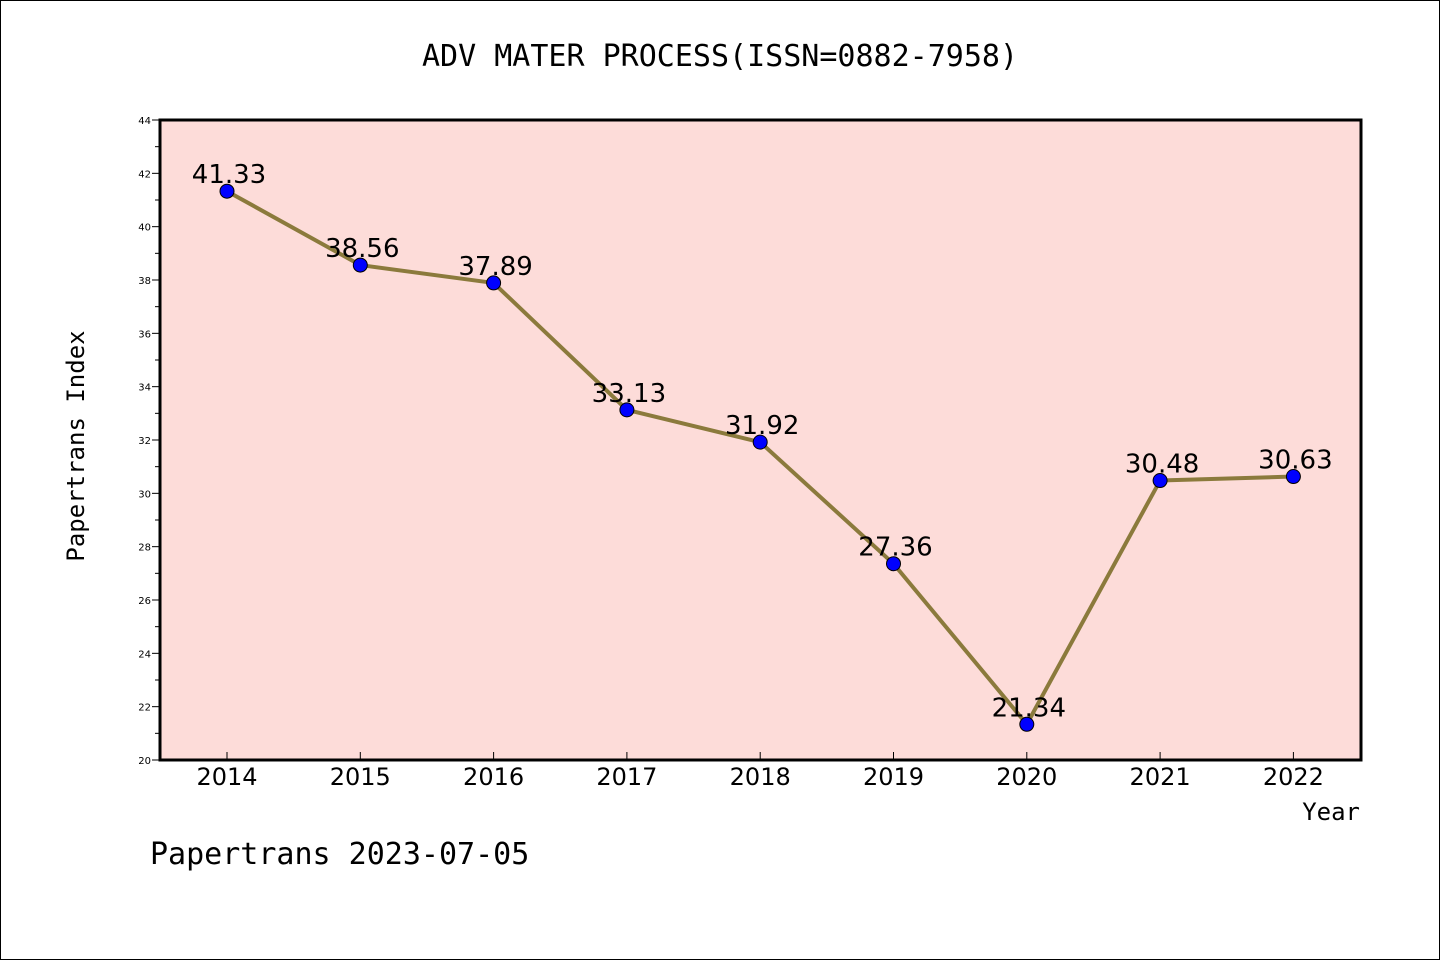 This screenshot has width=1440, height=960. What do you see at coordinates (144, 121) in the screenshot?
I see `y-tick-label: 44` at bounding box center [144, 121].